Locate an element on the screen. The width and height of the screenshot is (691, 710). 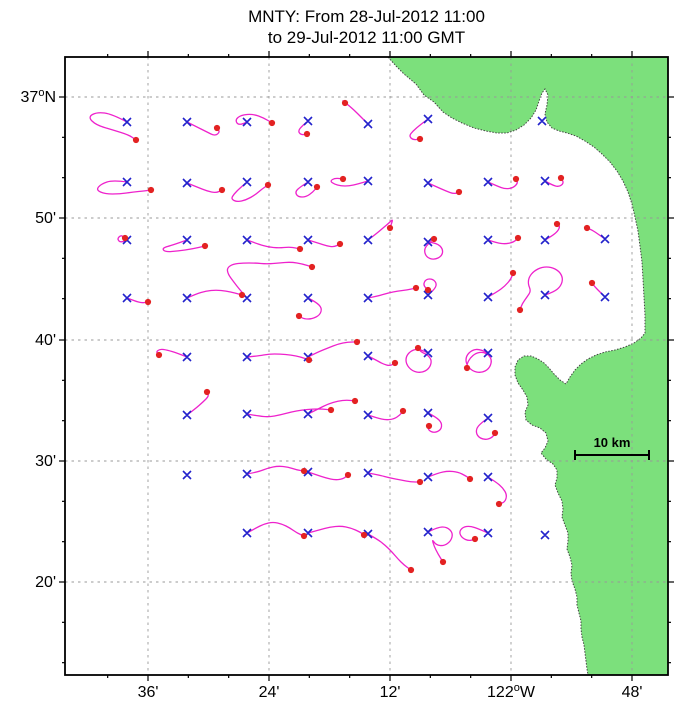
figure-title-line1: MNTY: From 28-Jul-2012 11:00 is located at coordinates (366, 16).